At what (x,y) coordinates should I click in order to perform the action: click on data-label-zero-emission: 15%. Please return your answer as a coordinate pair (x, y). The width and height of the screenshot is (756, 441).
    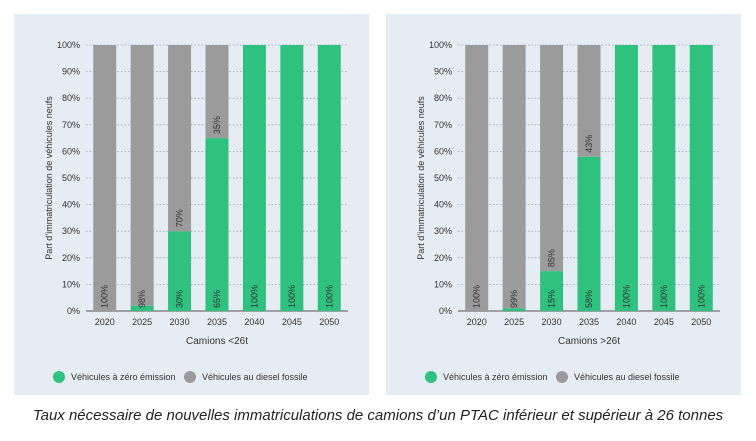
    Looking at the image, I should click on (552, 299).